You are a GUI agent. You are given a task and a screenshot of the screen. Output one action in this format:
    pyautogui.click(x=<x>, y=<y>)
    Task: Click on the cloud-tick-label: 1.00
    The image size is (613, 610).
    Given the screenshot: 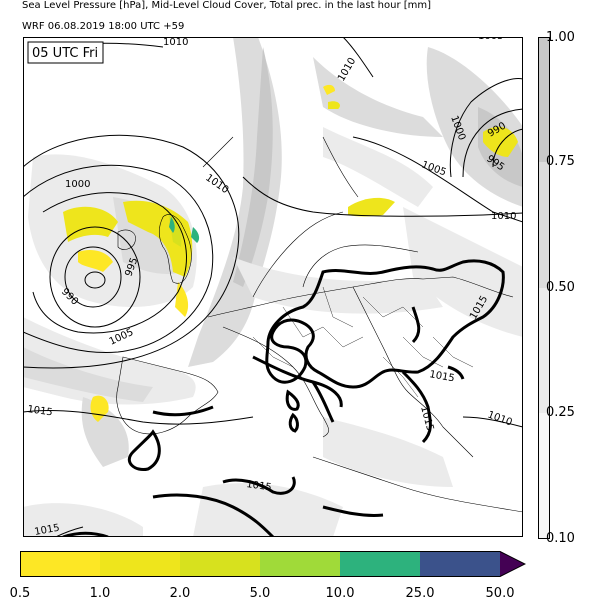 What is the action you would take?
    pyautogui.click(x=560, y=37)
    